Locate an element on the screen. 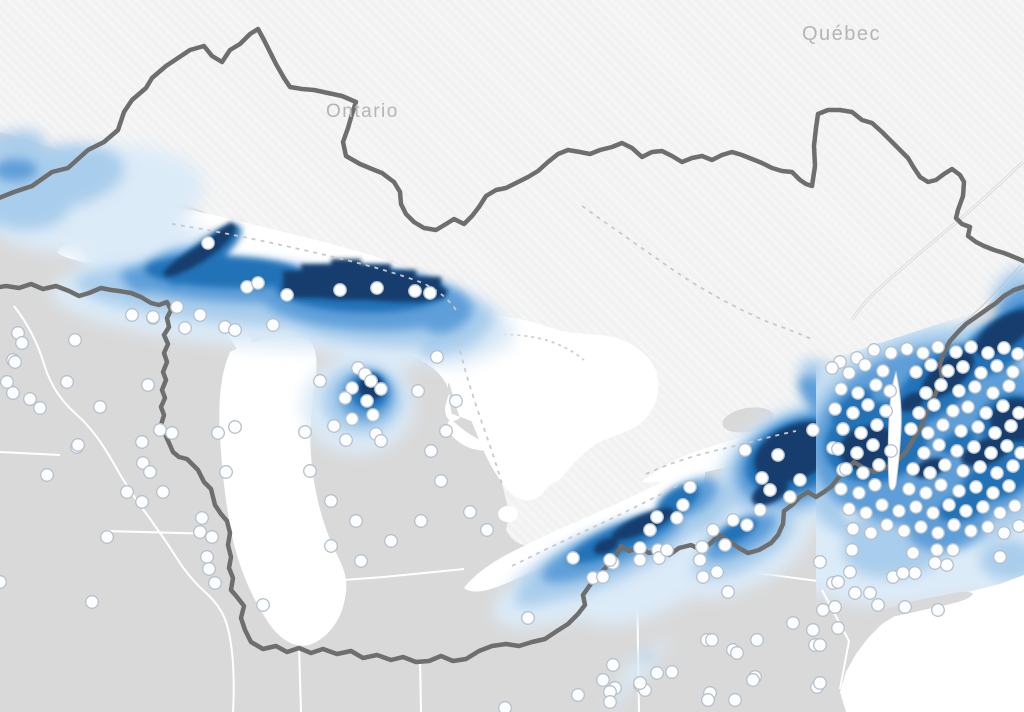 The width and height of the screenshot is (1024, 712). manitoulin-outline is located at coordinates (516, 347).